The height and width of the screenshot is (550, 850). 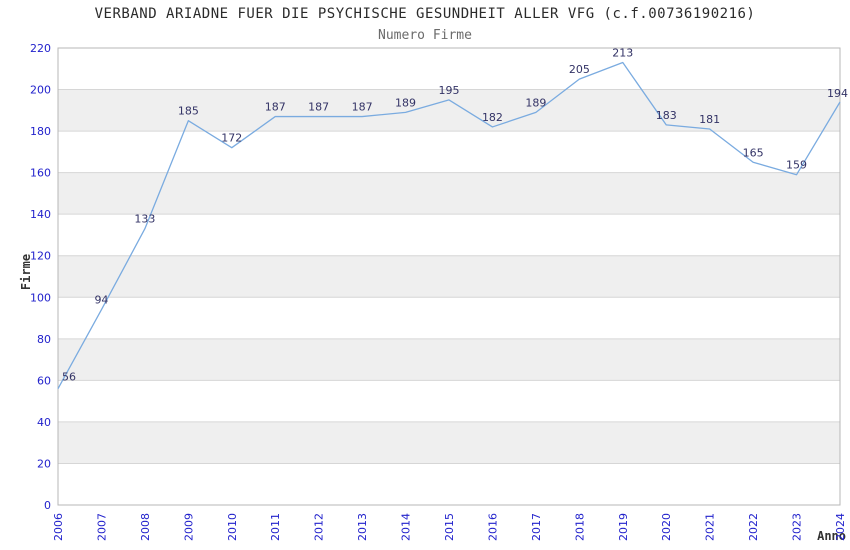 What do you see at coordinates (753, 527) in the screenshot?
I see `x-tick-label: 2022` at bounding box center [753, 527].